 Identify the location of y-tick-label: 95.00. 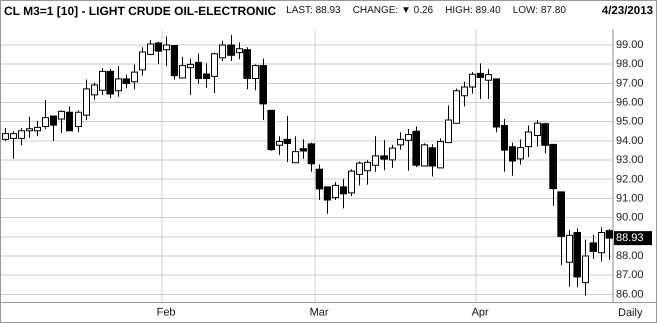
(630, 122).